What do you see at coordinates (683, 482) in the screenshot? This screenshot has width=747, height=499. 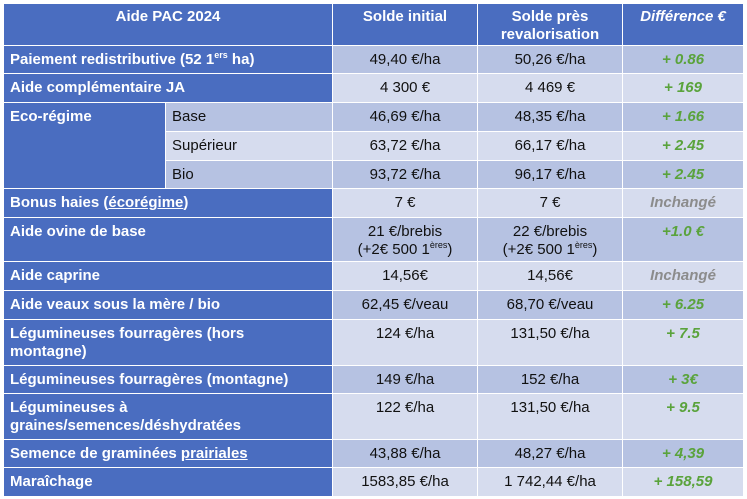 I see `cell-diff: + 158,59` at bounding box center [683, 482].